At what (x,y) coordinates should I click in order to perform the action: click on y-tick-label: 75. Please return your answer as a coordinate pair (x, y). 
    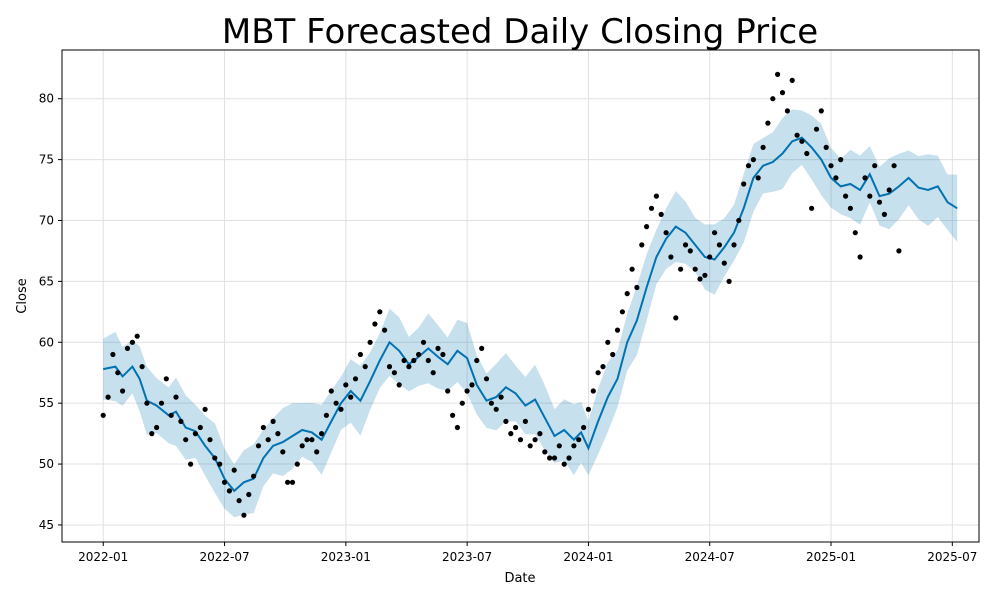
    Looking at the image, I should click on (46, 160).